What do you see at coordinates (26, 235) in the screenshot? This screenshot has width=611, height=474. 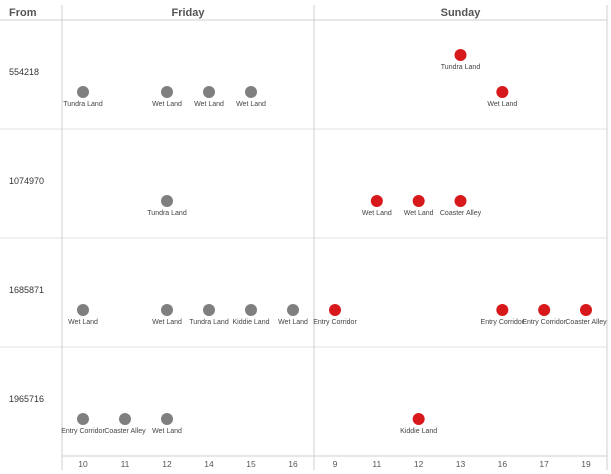 I see `row-labels: 554218 1074970 1685871 1965716` at bounding box center [26, 235].